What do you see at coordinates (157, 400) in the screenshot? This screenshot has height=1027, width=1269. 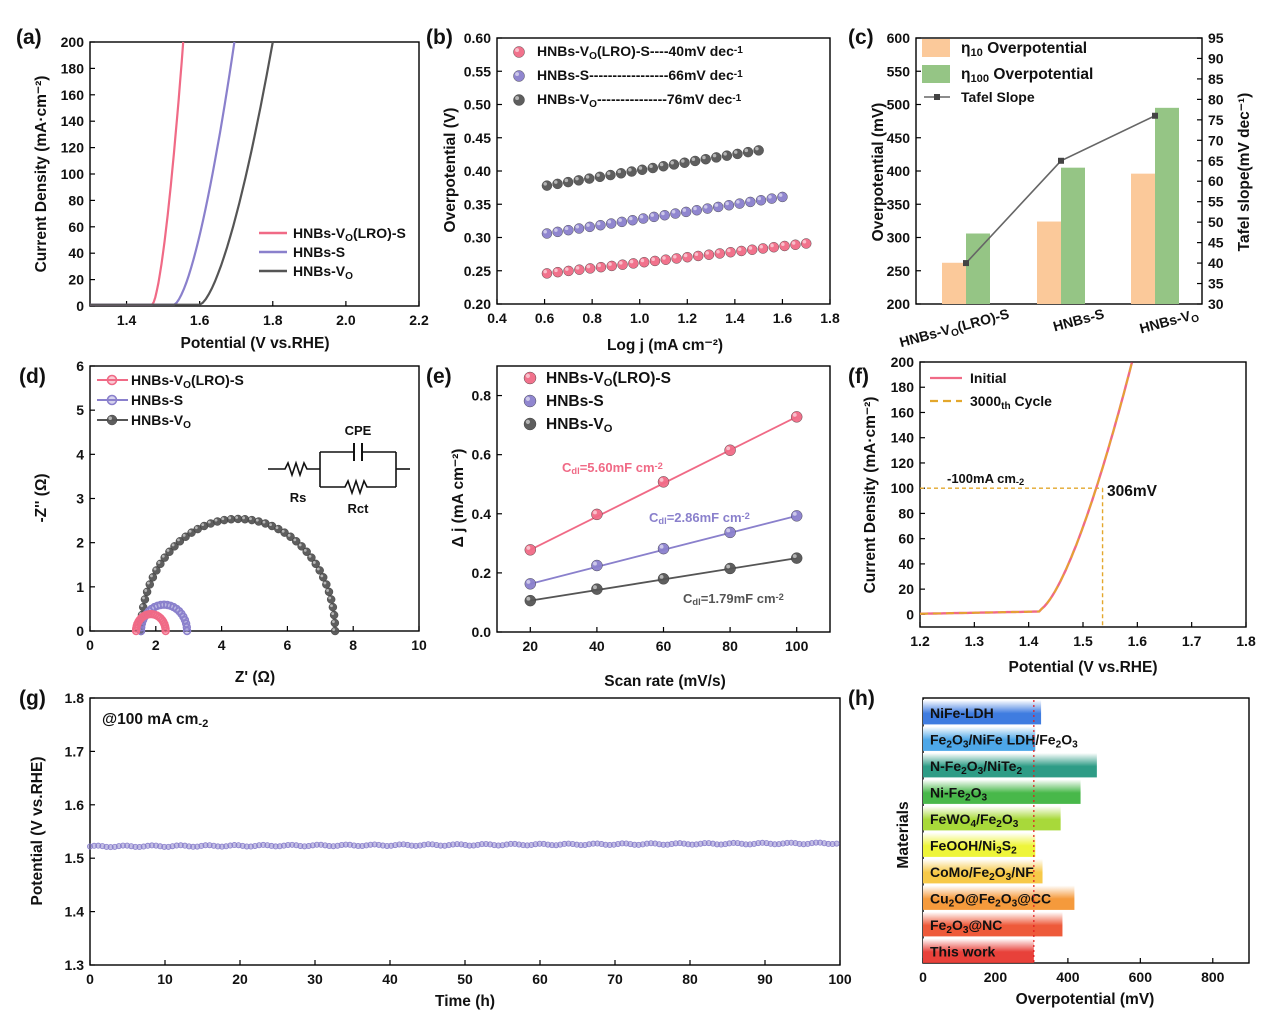 I see `legend-label-part: HNBs-S` at bounding box center [157, 400].